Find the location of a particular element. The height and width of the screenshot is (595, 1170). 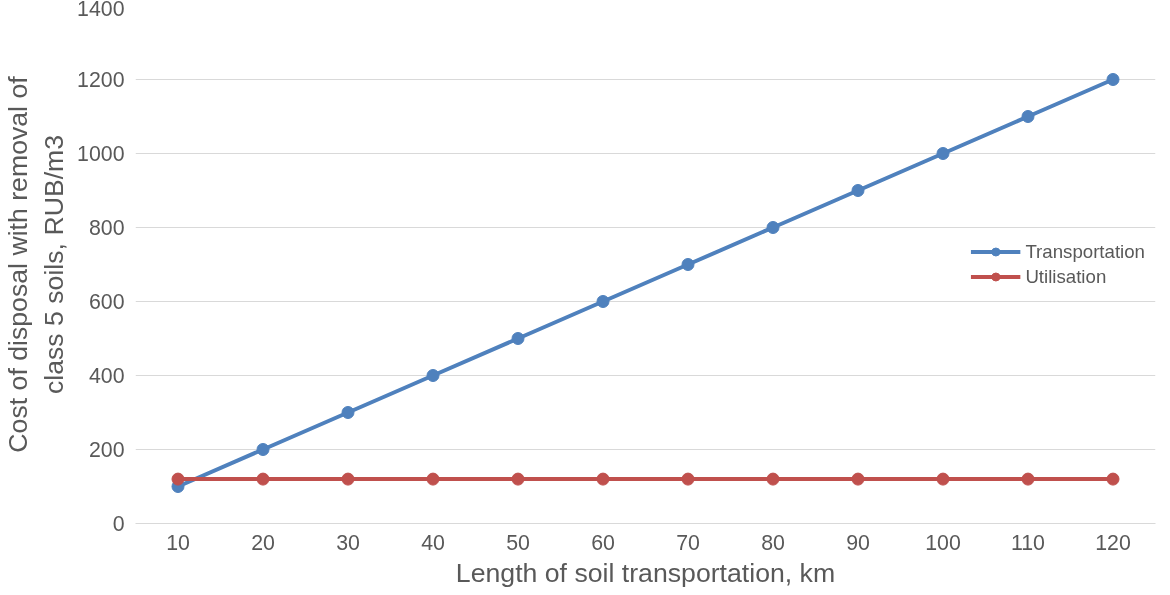

y-tick-label: 400 is located at coordinates (106, 376).